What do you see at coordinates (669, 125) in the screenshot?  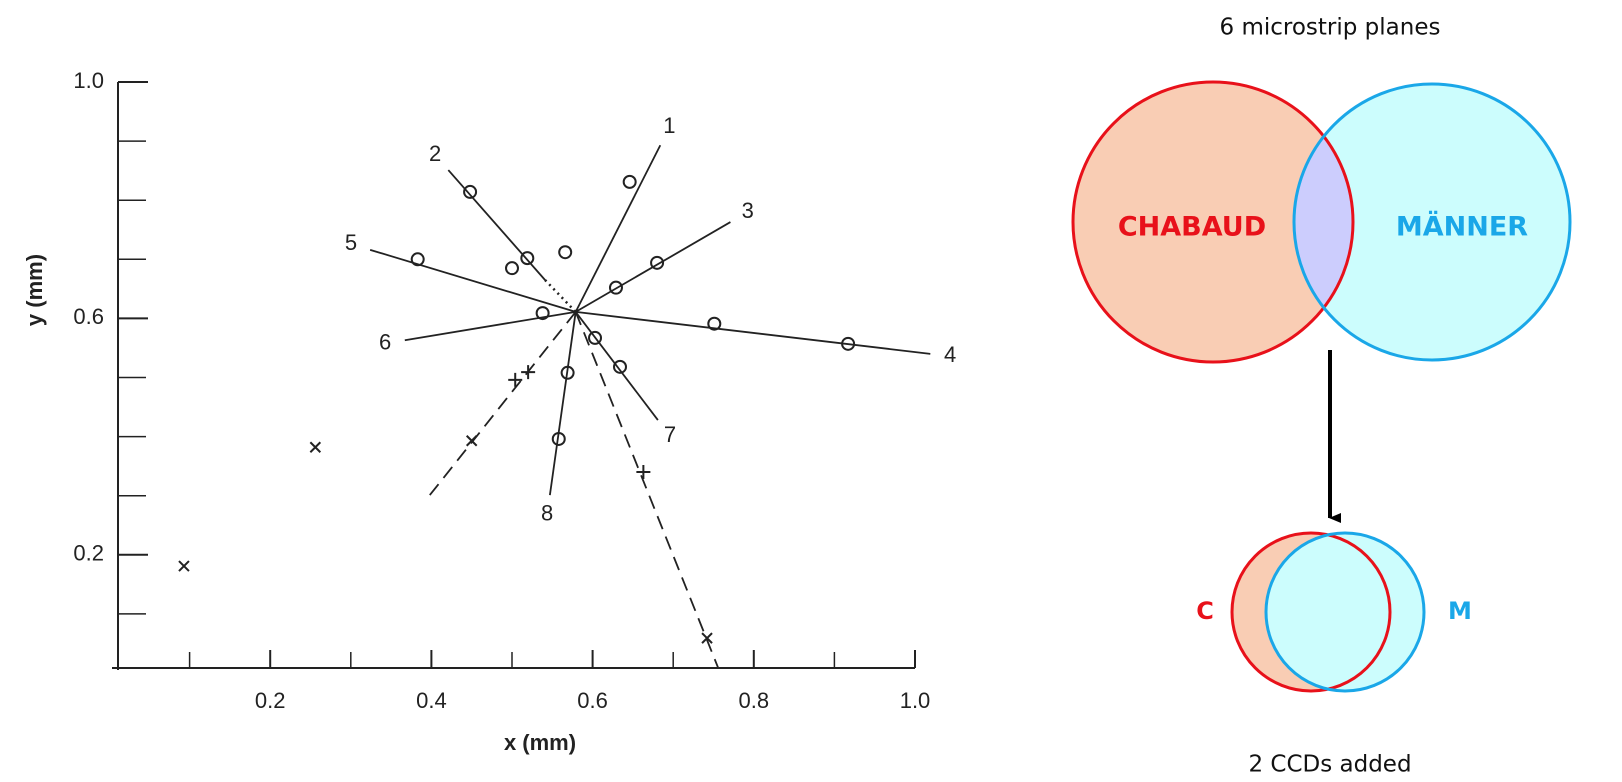 I see `track-label: 1` at bounding box center [669, 125].